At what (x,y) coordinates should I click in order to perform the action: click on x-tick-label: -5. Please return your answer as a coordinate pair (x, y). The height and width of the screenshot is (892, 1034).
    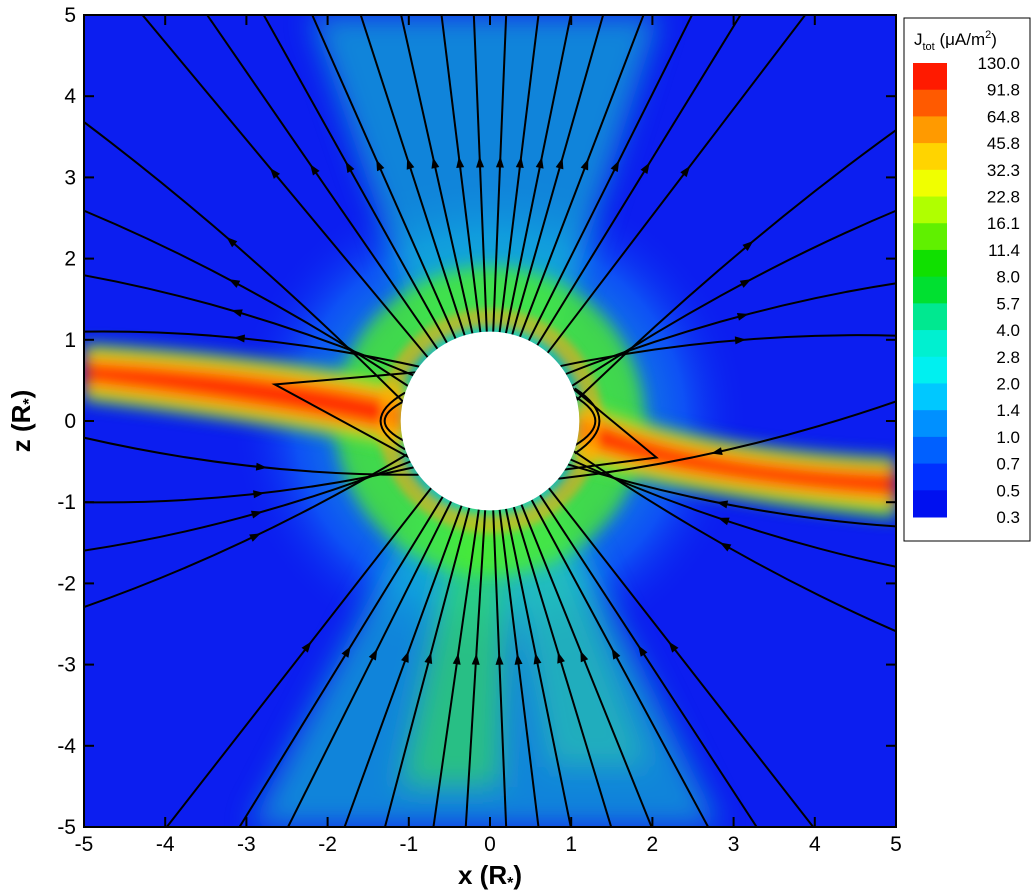
    Looking at the image, I should click on (84, 844).